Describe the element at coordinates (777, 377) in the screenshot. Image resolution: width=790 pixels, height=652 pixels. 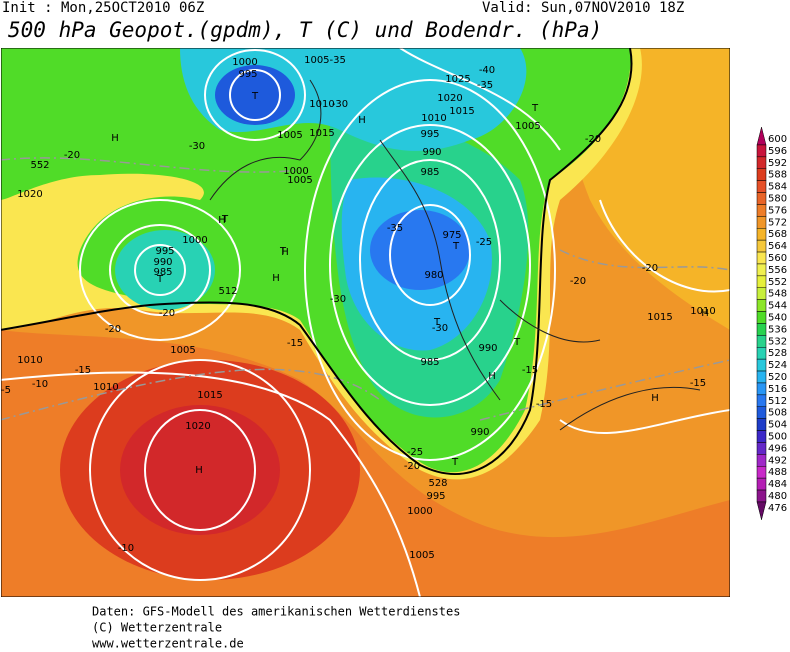
I see `scale-label: 520` at that location.